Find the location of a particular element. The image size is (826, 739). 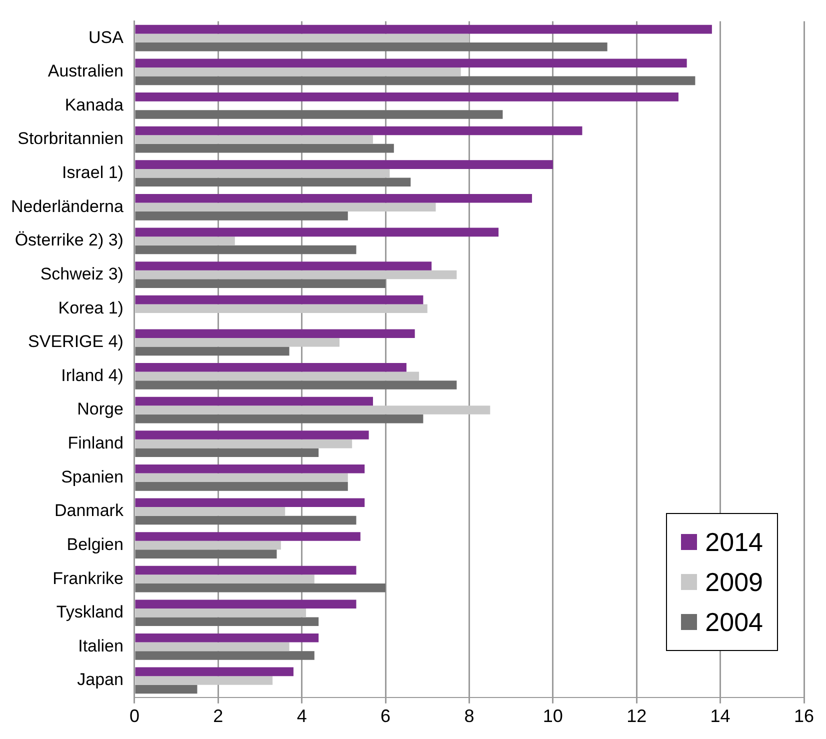

x-tick-label: 6 is located at coordinates (385, 716).